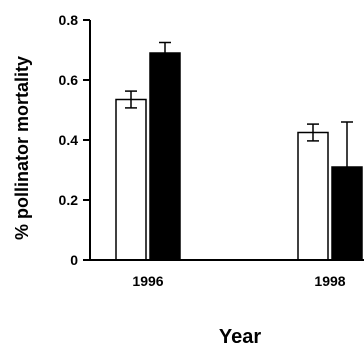  I want to click on x-axis-title: Year, so click(240, 337).